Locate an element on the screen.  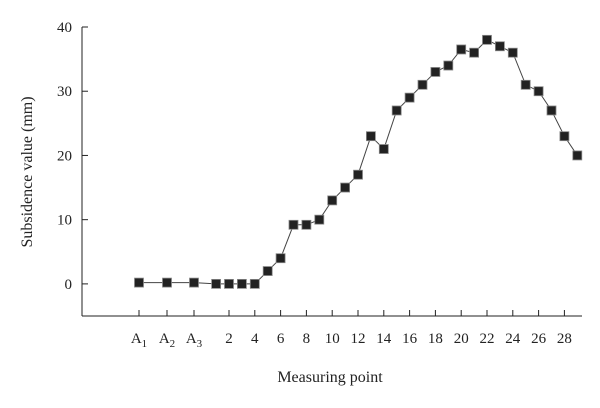
x-tick-label: A3 is located at coordinates (194, 340).